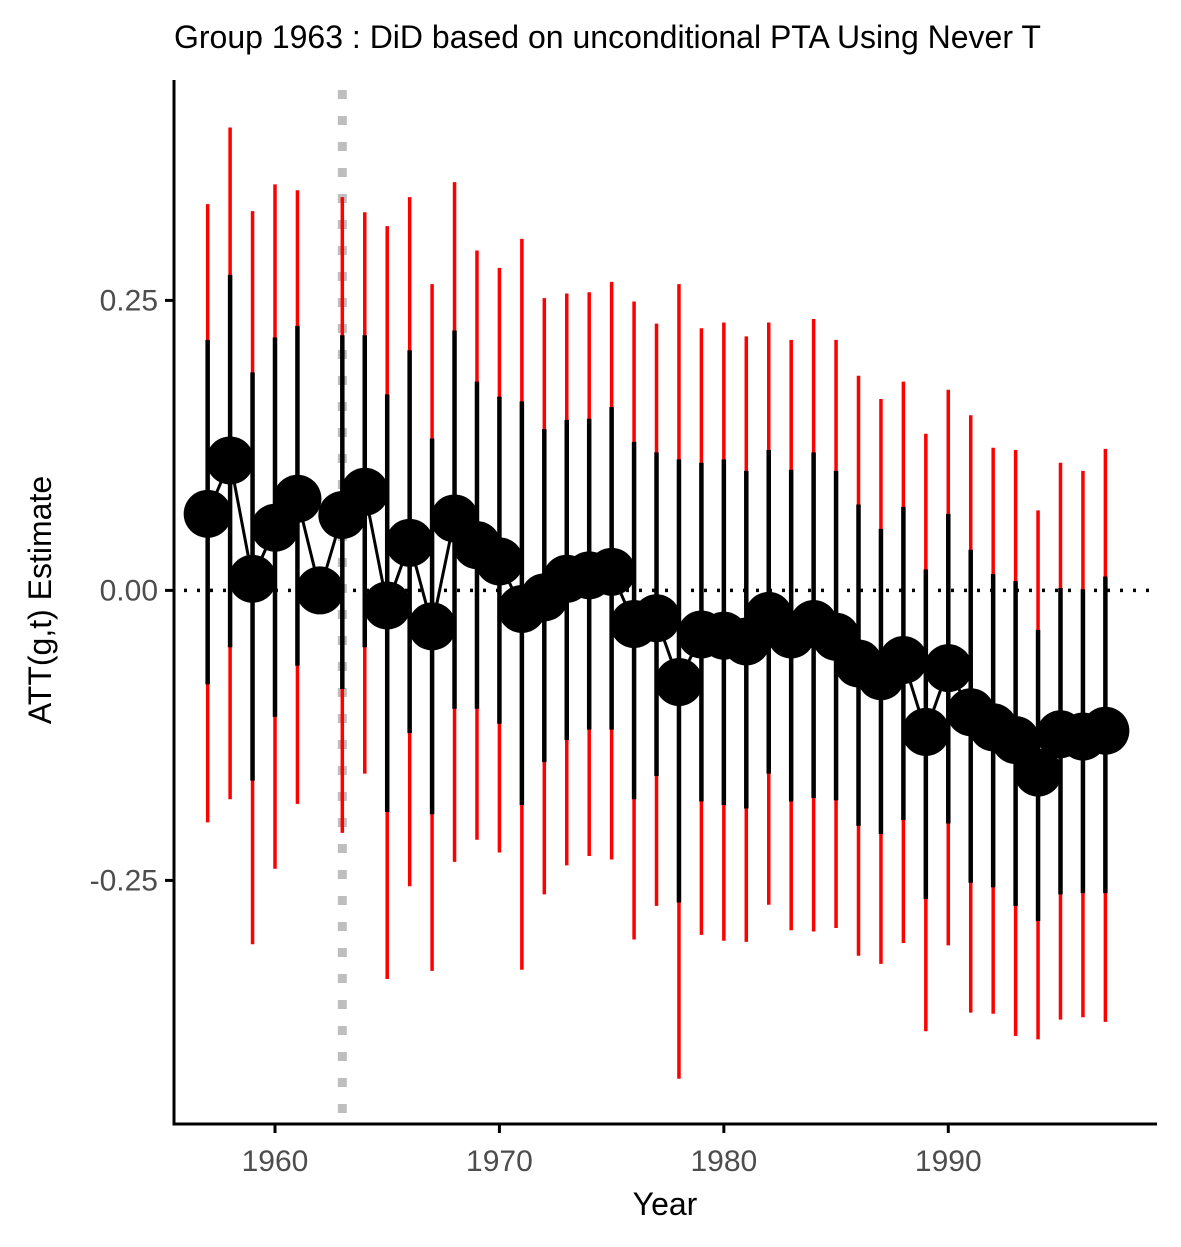 Image resolution: width=1181 pixels, height=1247 pixels. I want to click on estimate-point-1994, so click(1038, 772).